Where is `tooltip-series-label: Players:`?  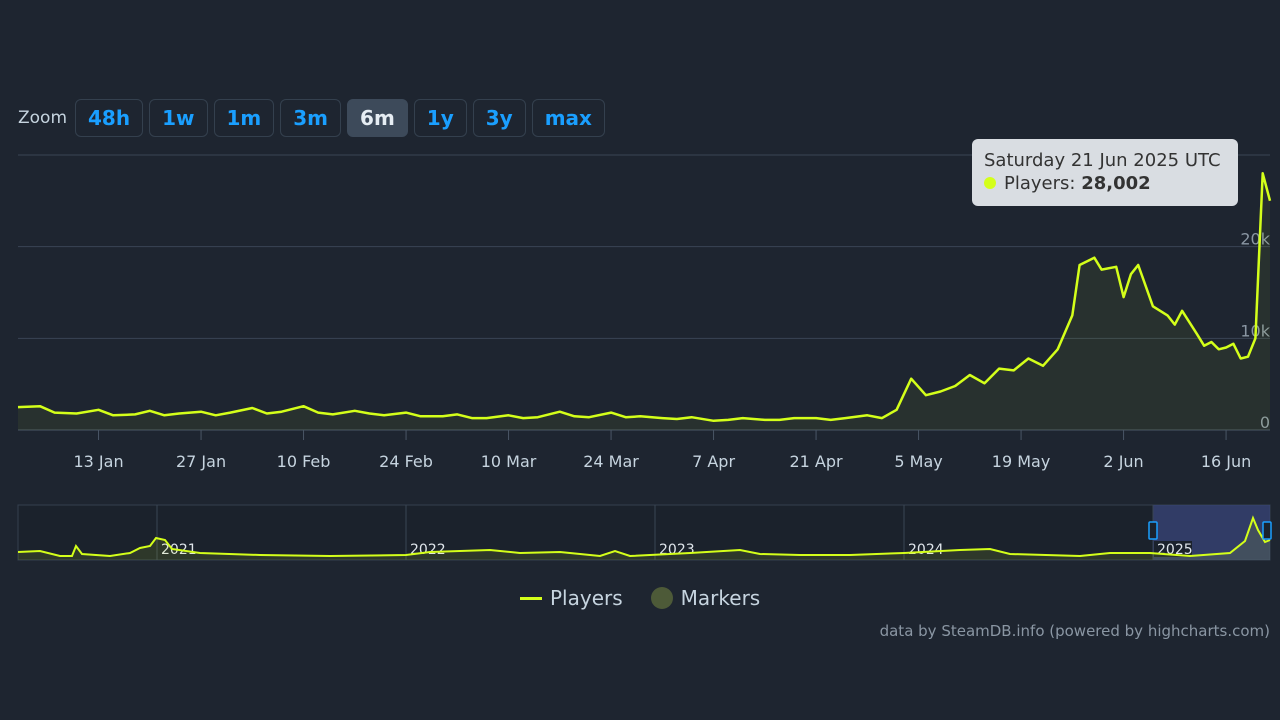 tooltip-series-label: Players: is located at coordinates (1040, 183).